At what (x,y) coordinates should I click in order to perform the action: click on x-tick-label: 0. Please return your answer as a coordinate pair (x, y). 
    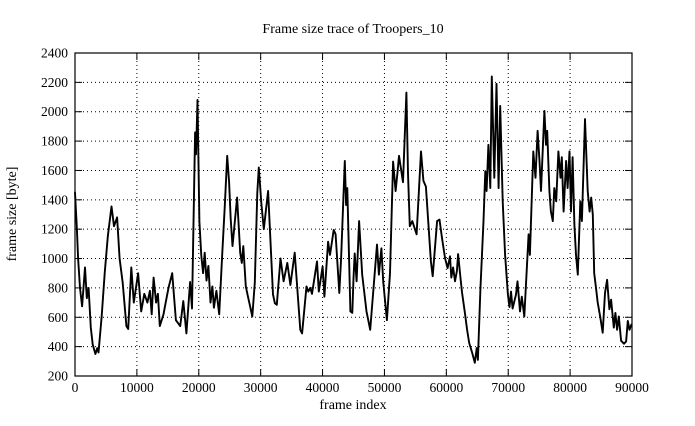
    Looking at the image, I should click on (75, 387).